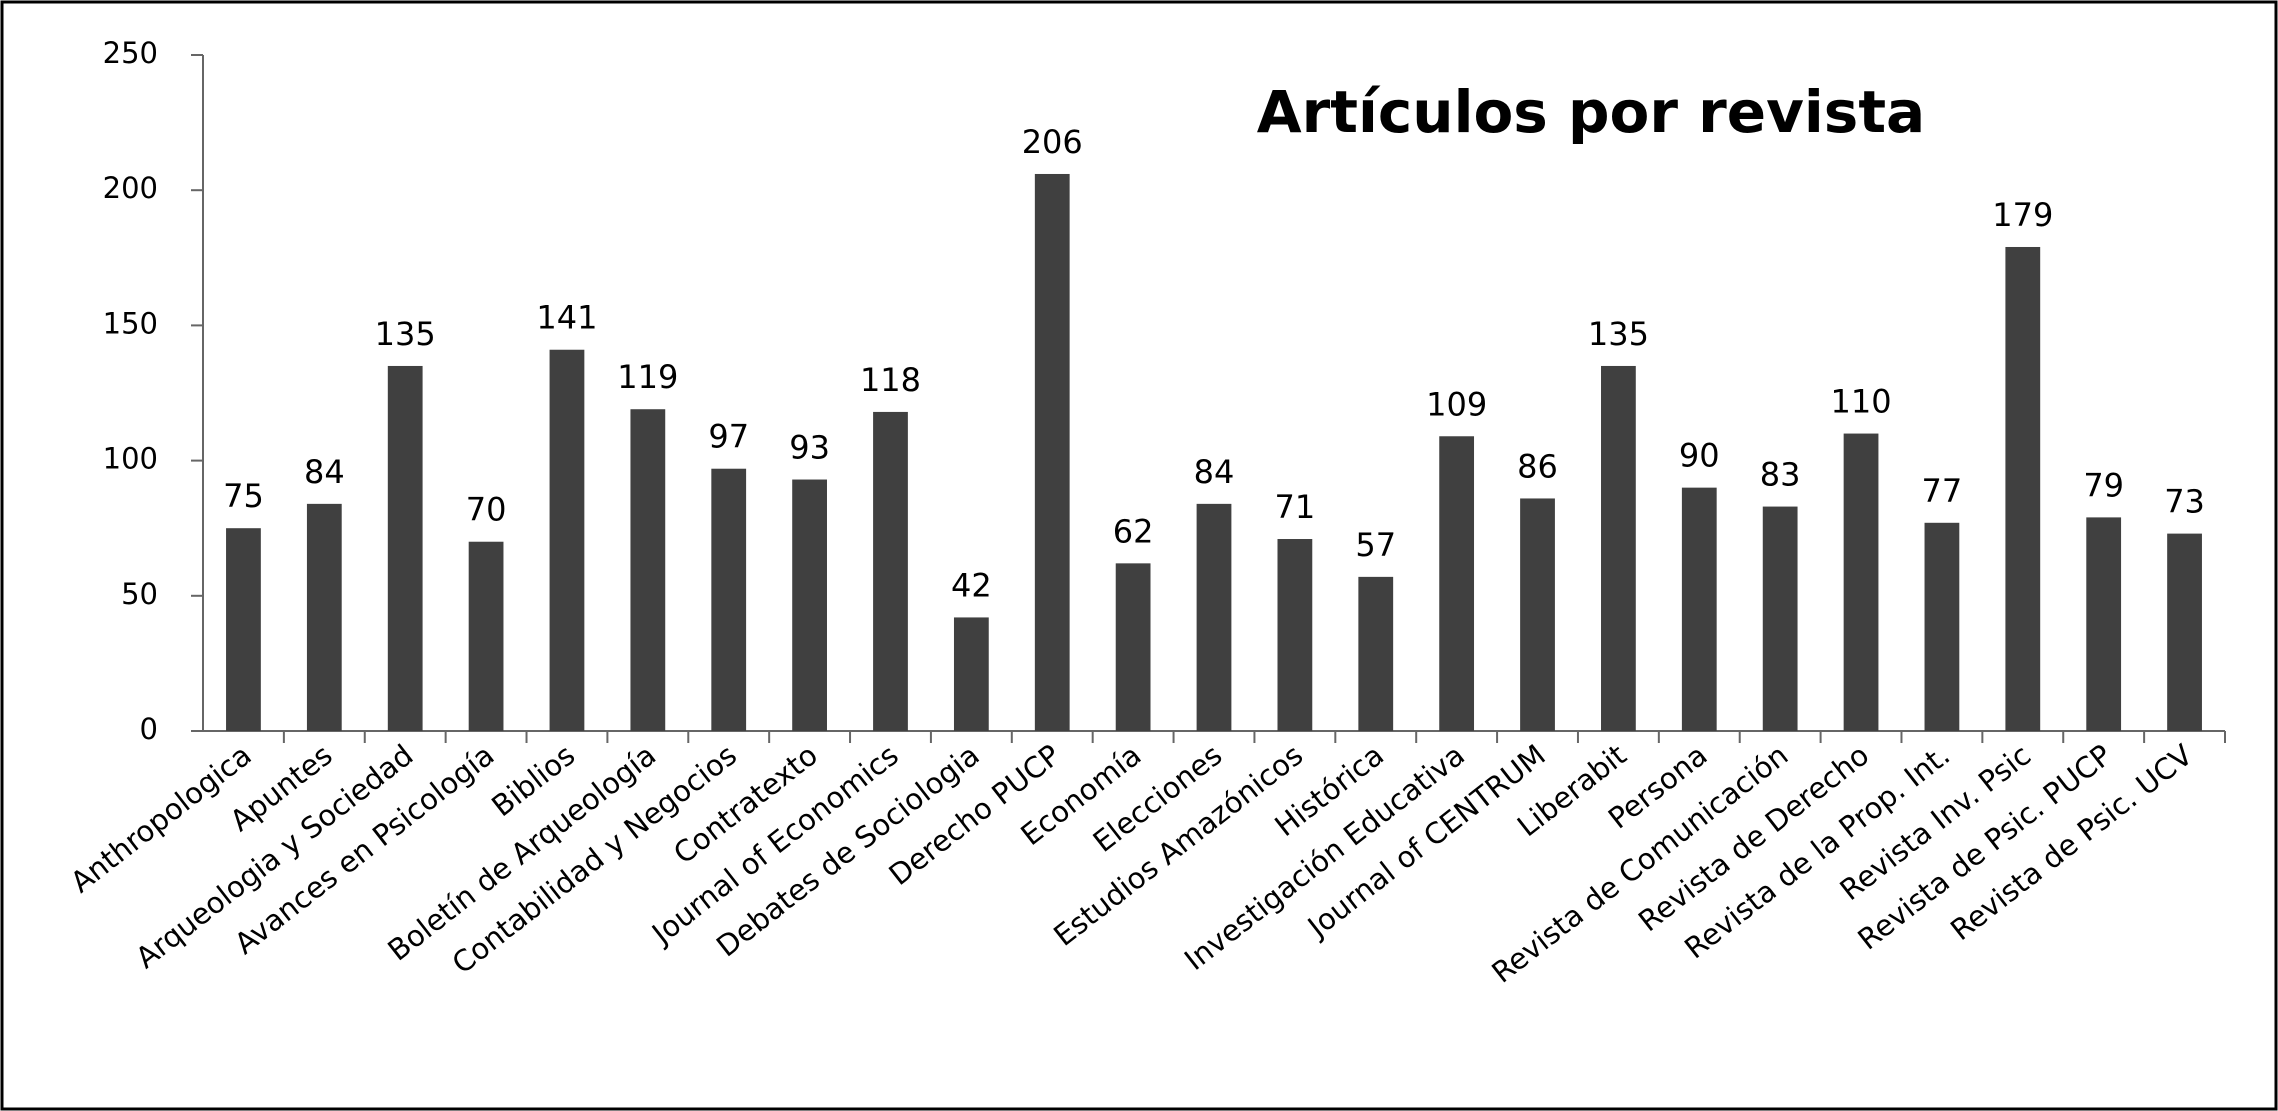 The image size is (2278, 1111). I want to click on y-tick-label: 50, so click(139, 594).